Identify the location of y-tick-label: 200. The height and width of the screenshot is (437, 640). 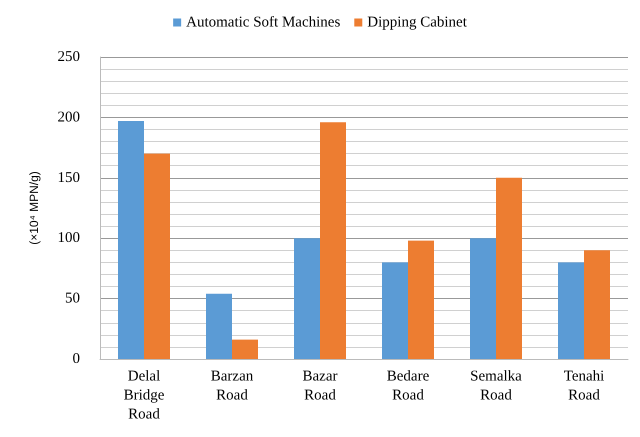
(69, 117).